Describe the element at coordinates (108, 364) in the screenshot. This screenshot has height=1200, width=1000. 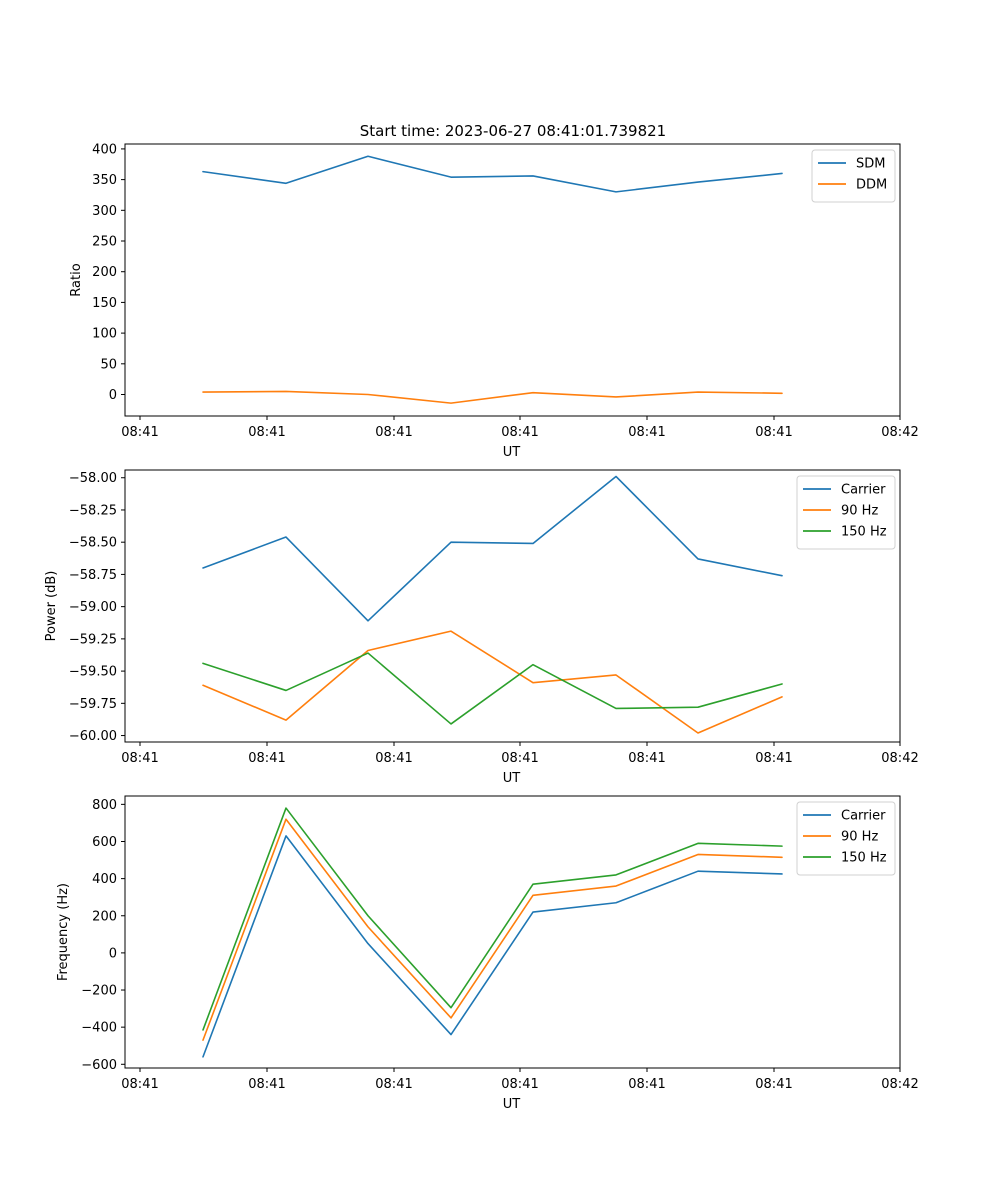
I see `y-tick-label: 50` at that location.